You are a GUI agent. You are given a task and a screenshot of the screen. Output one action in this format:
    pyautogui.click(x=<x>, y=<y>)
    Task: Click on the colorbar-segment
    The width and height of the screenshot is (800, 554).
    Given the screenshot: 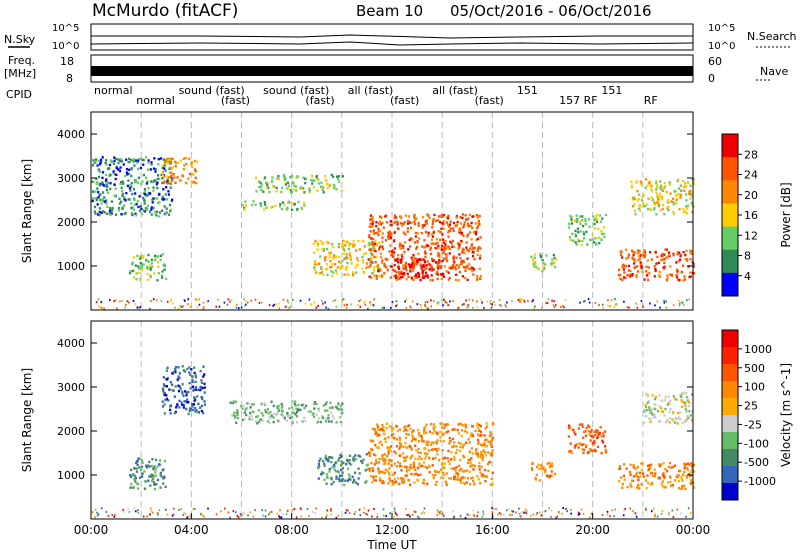 What is the action you would take?
    pyautogui.click(x=730, y=407)
    